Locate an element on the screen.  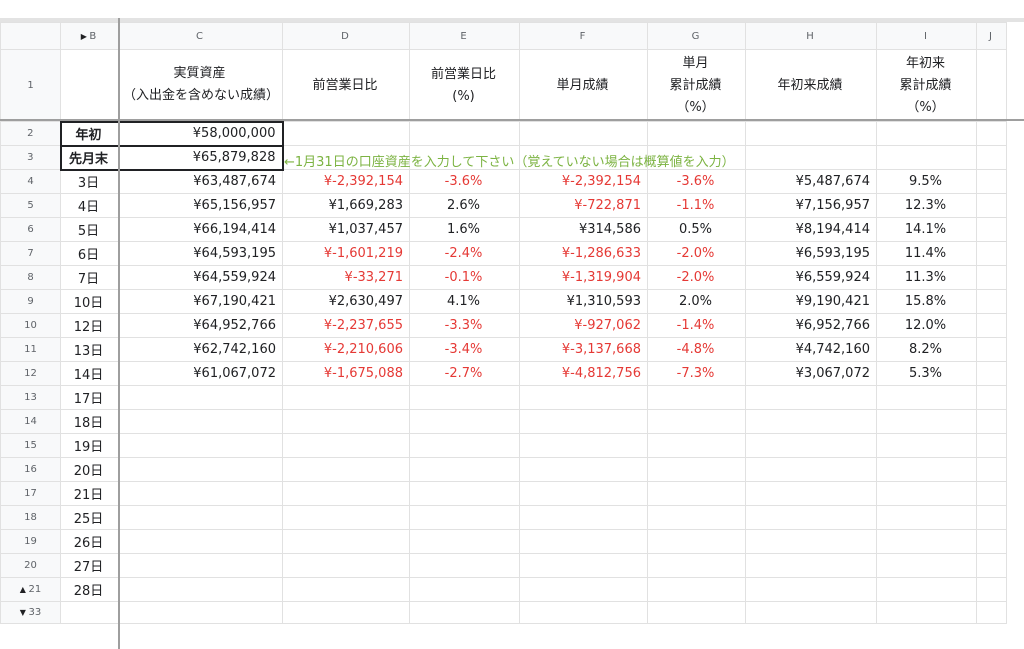
asset-cell: ¥61,067,072 is located at coordinates (200, 373).